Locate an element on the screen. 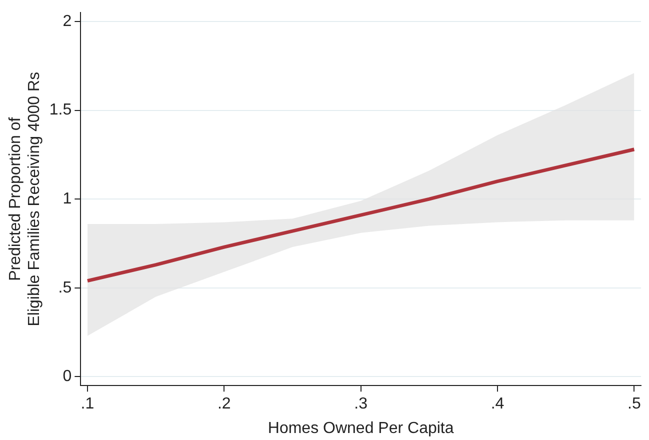 This screenshot has width=649, height=440. y-tick-label: 0 is located at coordinates (67, 377).